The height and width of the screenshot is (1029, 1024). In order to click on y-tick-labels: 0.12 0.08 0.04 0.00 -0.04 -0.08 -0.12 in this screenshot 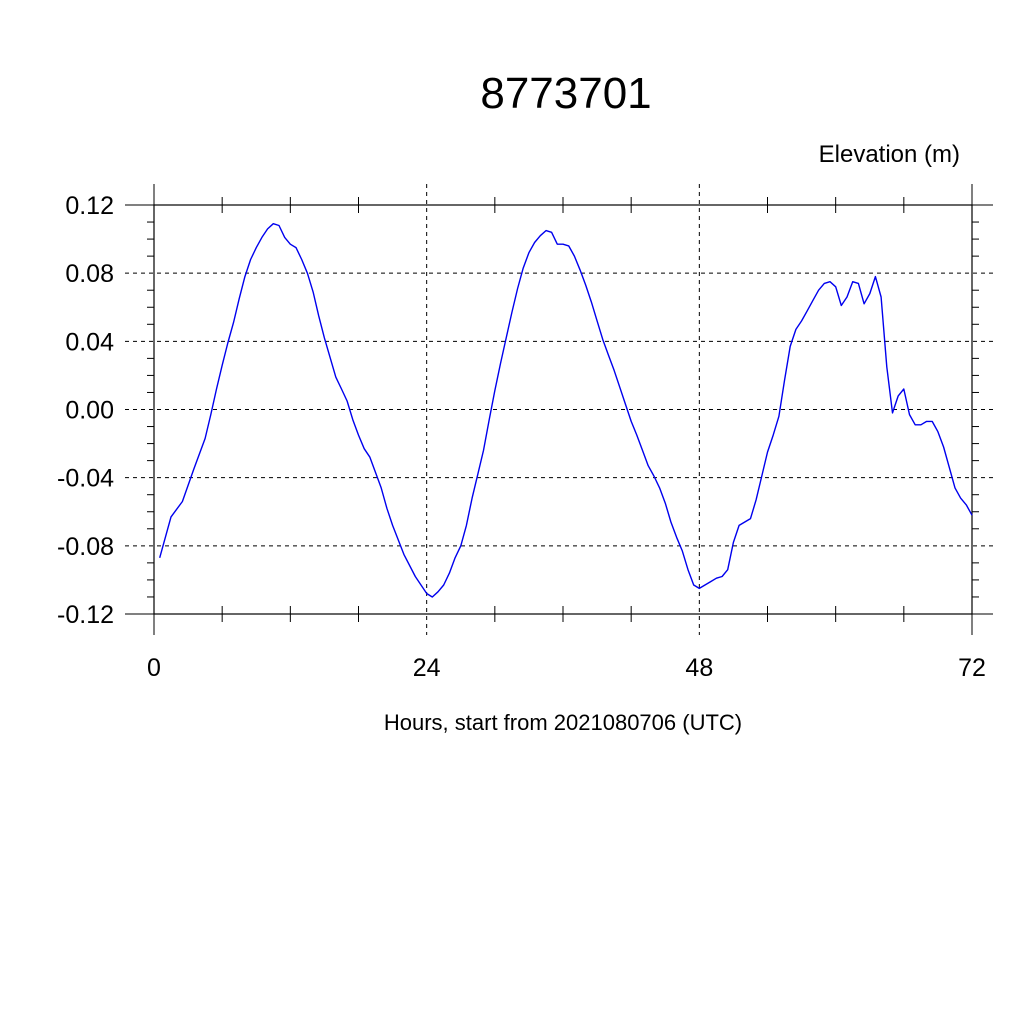, I will do `click(85, 410)`.